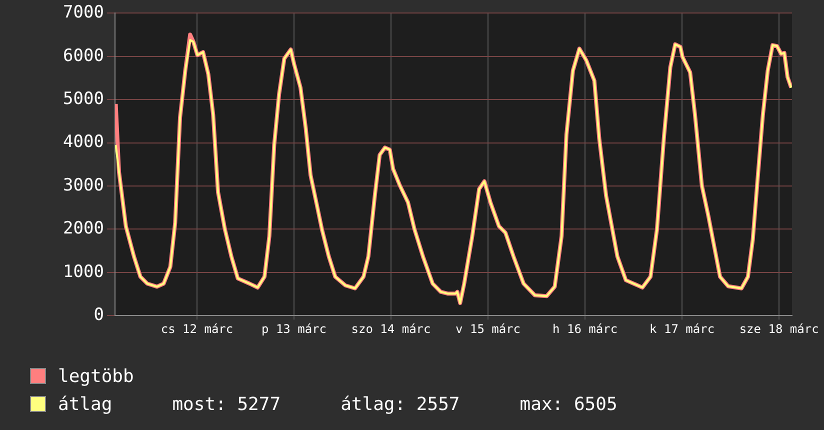 The height and width of the screenshot is (430, 824). I want to click on x-tick-label: p 13 márc, so click(294, 329).